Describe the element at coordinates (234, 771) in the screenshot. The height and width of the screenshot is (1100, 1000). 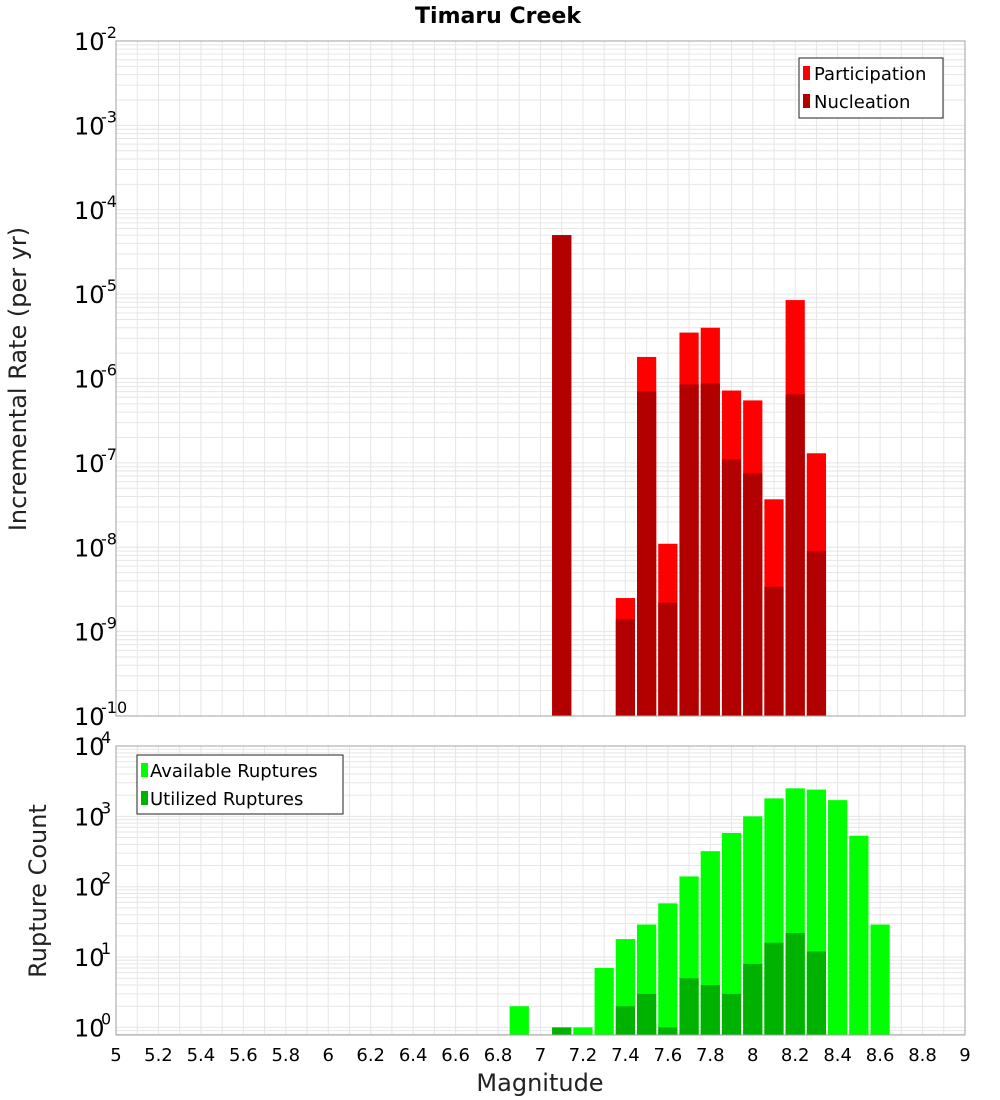
I see `available-legend-label: Available Ruptures` at that location.